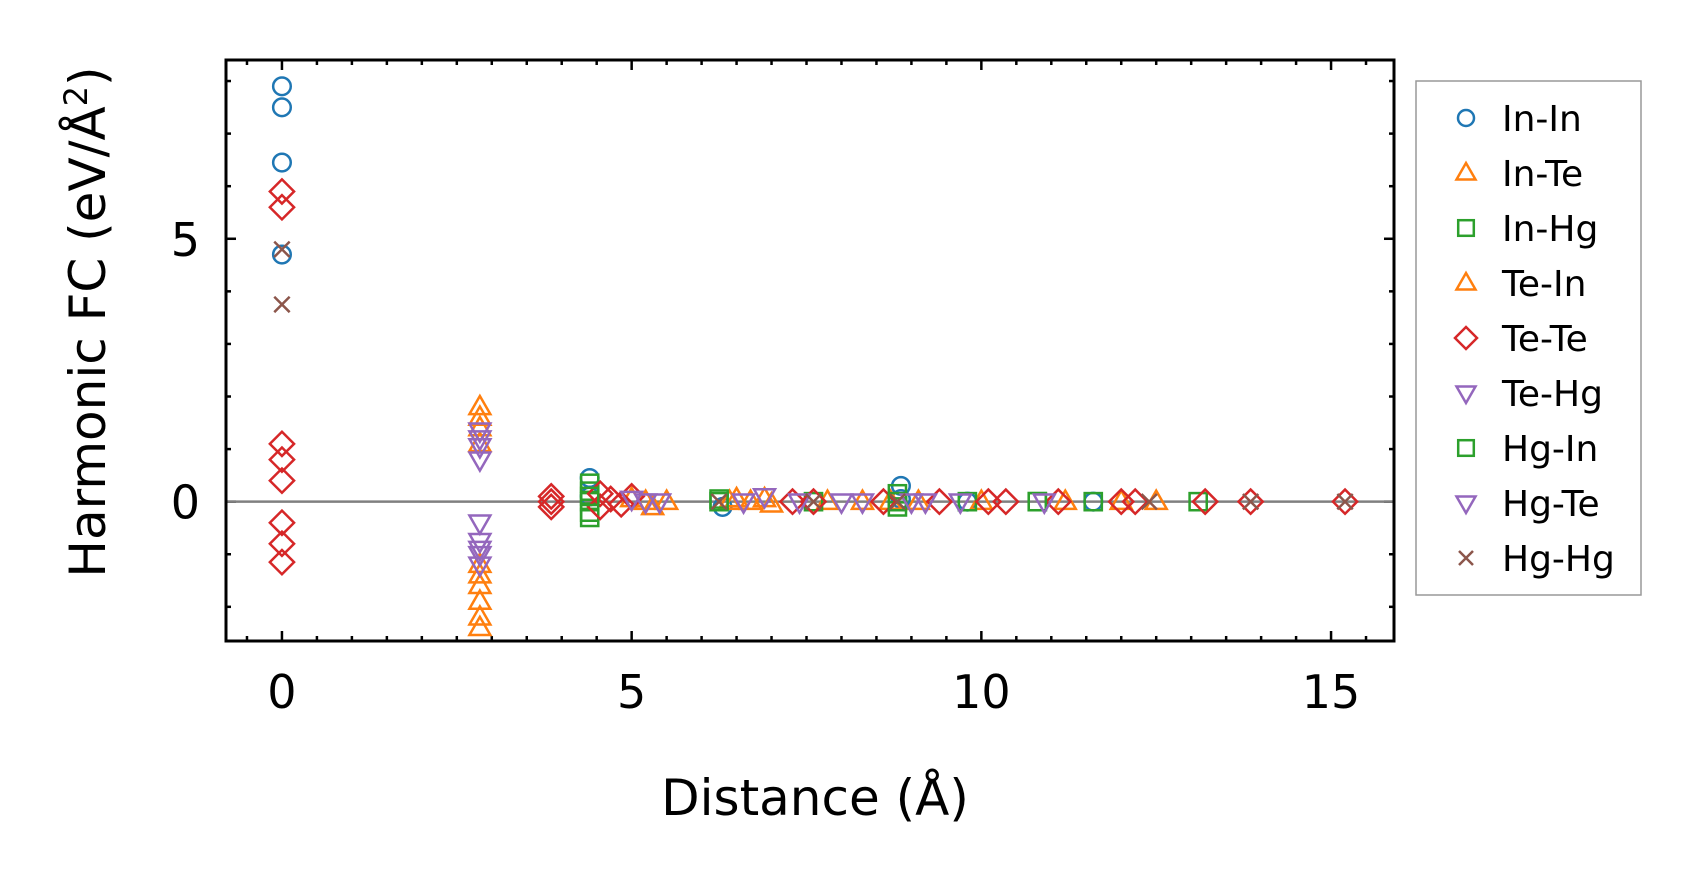  What do you see at coordinates (1543, 284) in the screenshot?
I see `legend-label: Te-In` at bounding box center [1543, 284].